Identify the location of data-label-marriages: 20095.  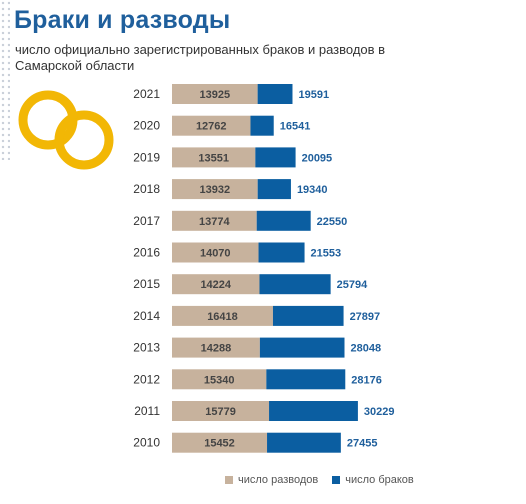
(317, 158).